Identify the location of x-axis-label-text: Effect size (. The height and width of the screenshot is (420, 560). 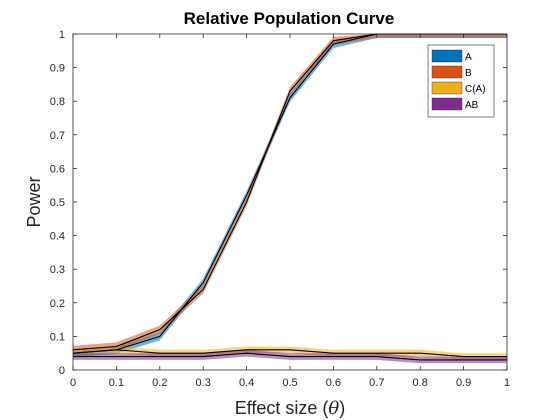
(282, 408).